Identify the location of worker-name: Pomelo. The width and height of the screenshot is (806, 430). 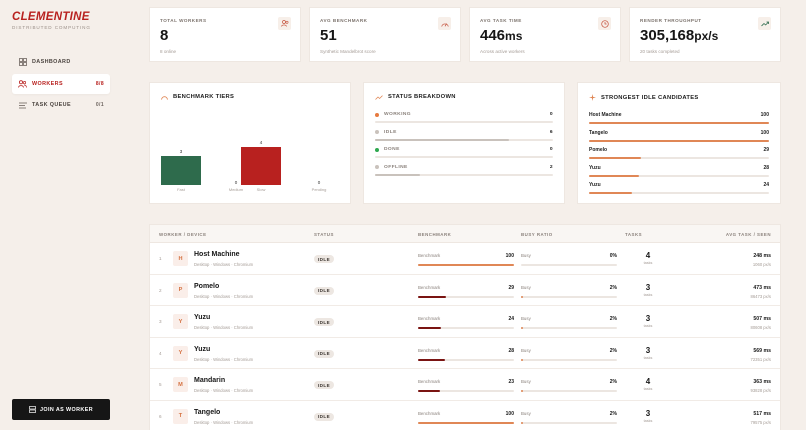
(207, 286).